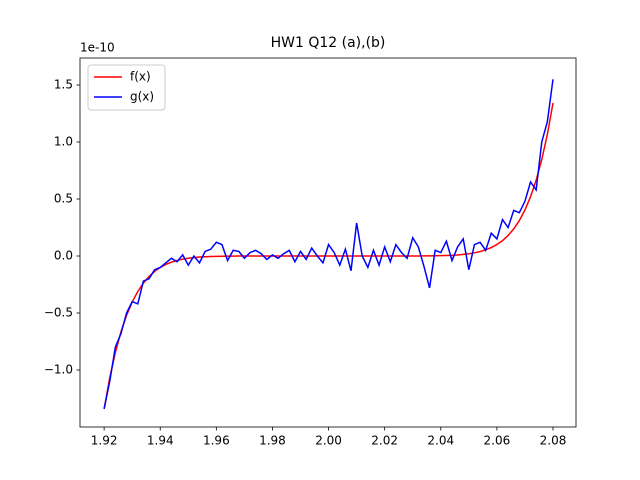 The width and height of the screenshot is (640, 480). Describe the element at coordinates (553, 441) in the screenshot. I see `x-tick-label: 2.08` at that location.